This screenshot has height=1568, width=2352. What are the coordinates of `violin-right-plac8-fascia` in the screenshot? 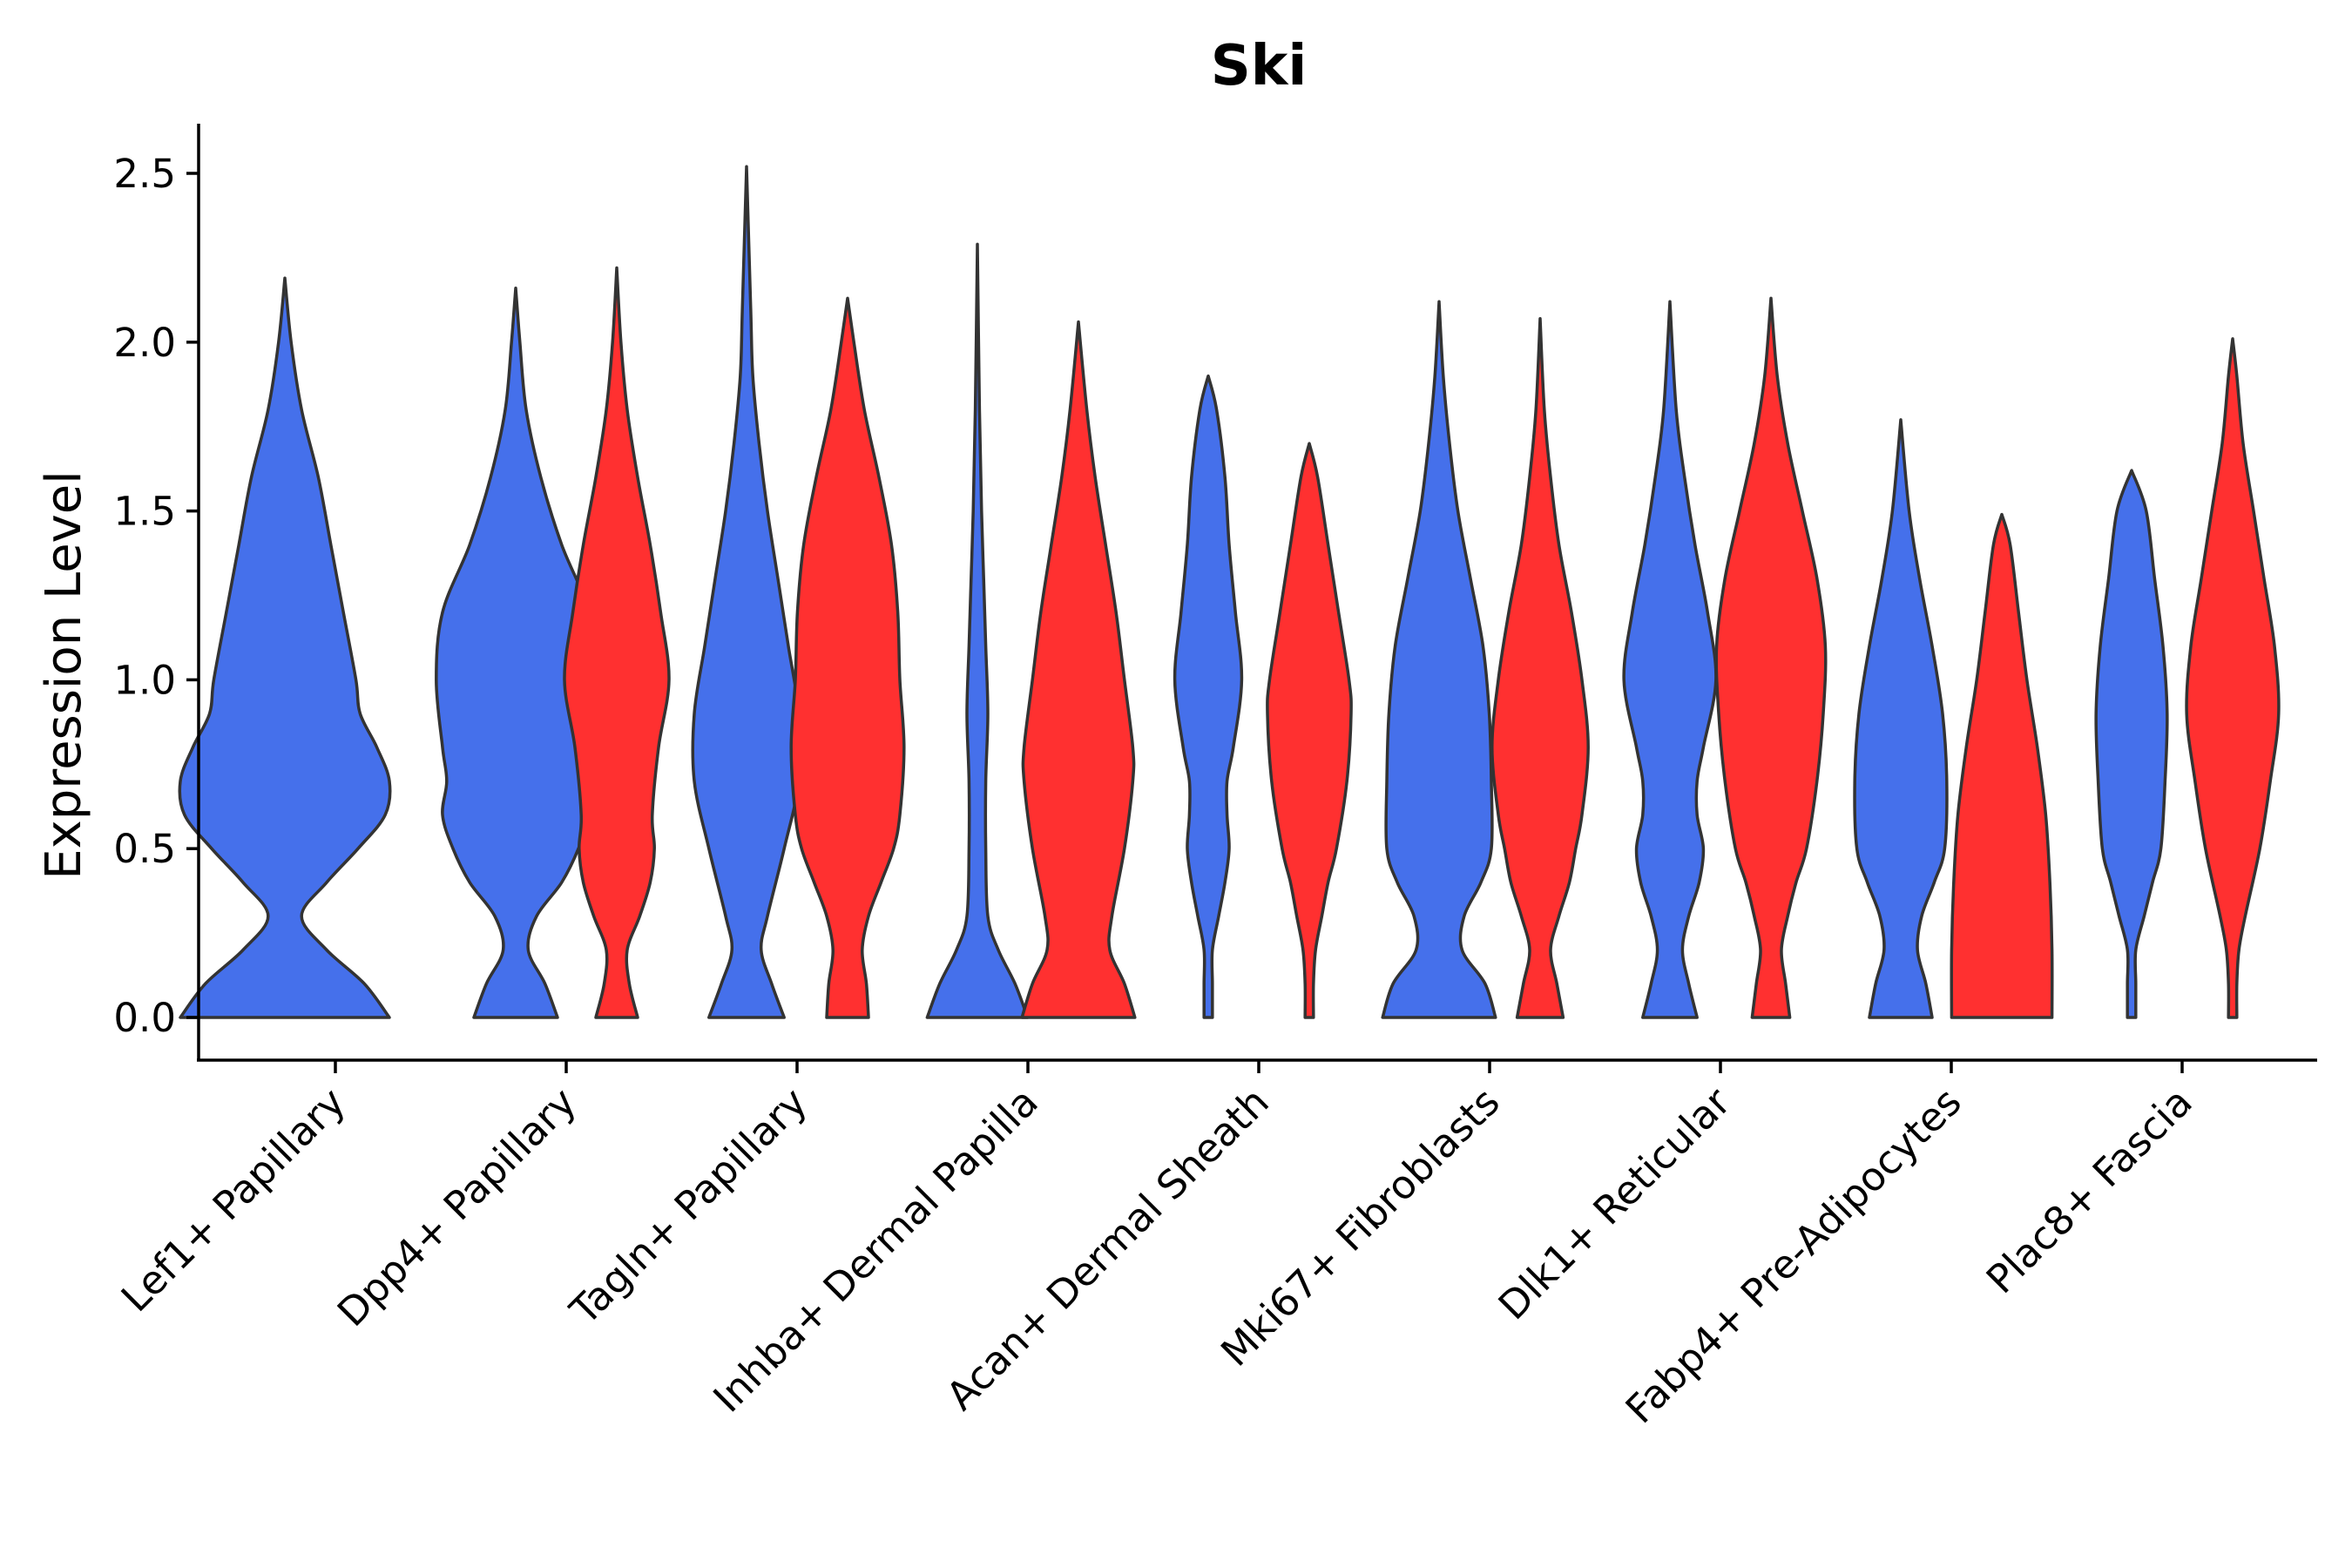 It's located at (2233, 678).